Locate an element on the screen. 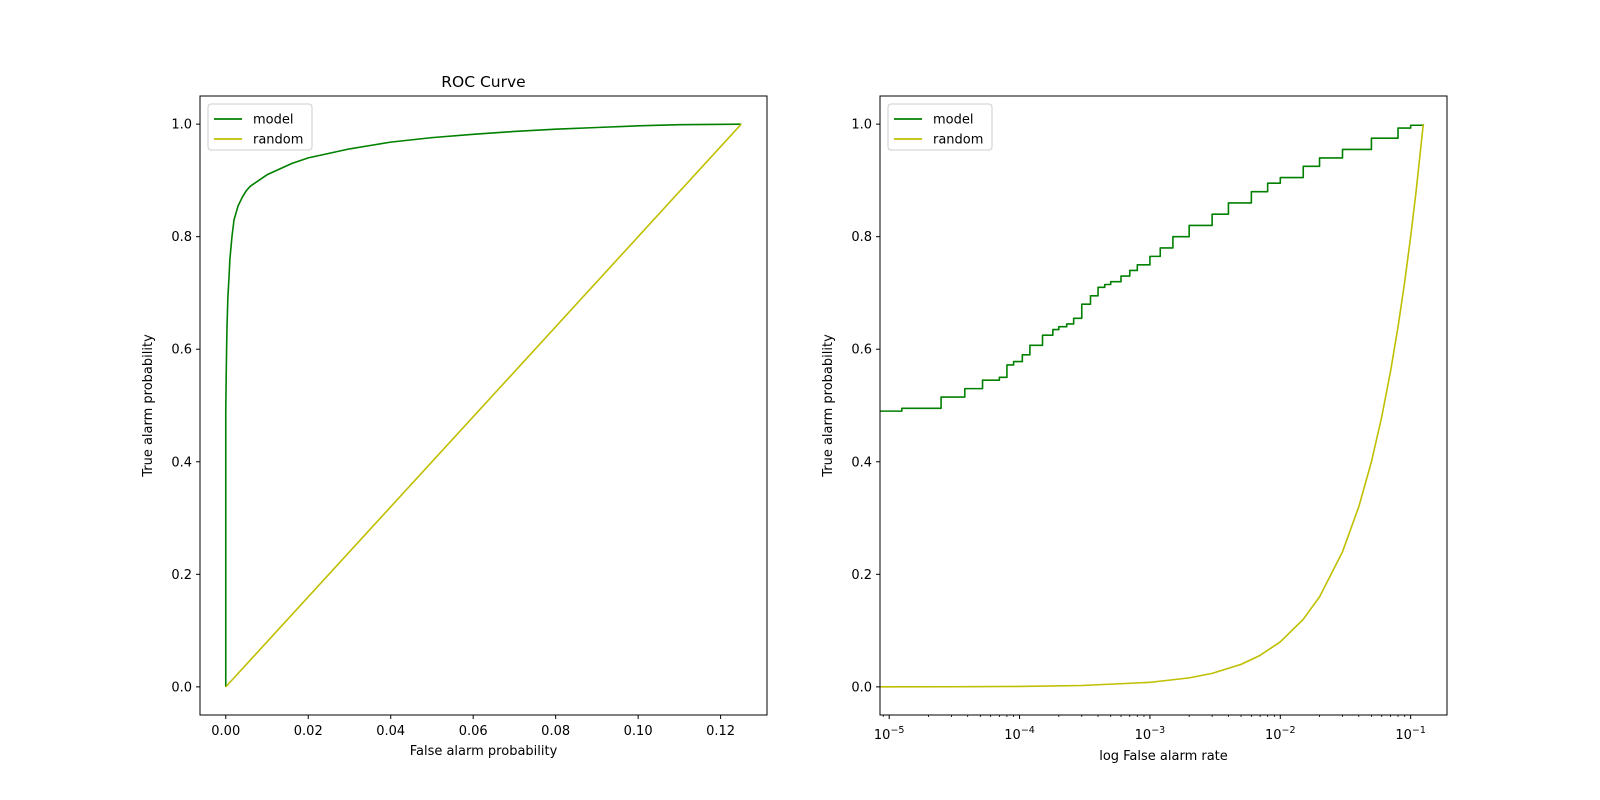 Image resolution: width=1600 pixels, height=800 pixels. series-line-model is located at coordinates (1152, 268).